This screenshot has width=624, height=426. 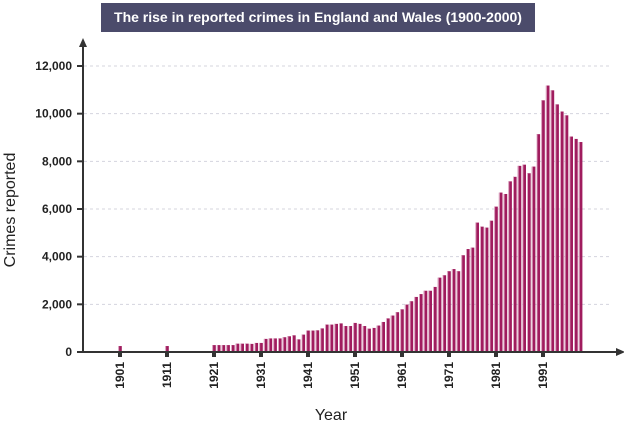 What do you see at coordinates (325, 338) in the screenshot?
I see `bar-highlight-1945` at bounding box center [325, 338].